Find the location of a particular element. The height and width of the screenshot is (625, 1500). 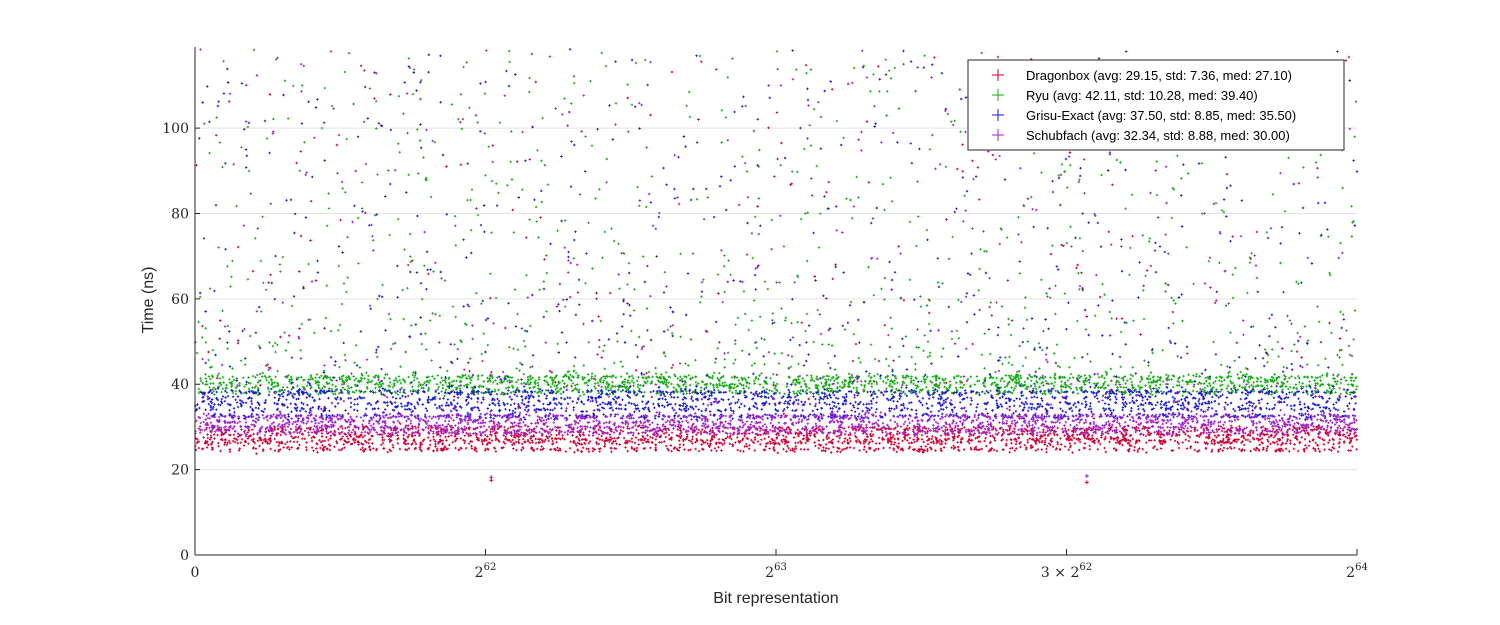

y-axis-title: Time (ns) is located at coordinates (148, 300).